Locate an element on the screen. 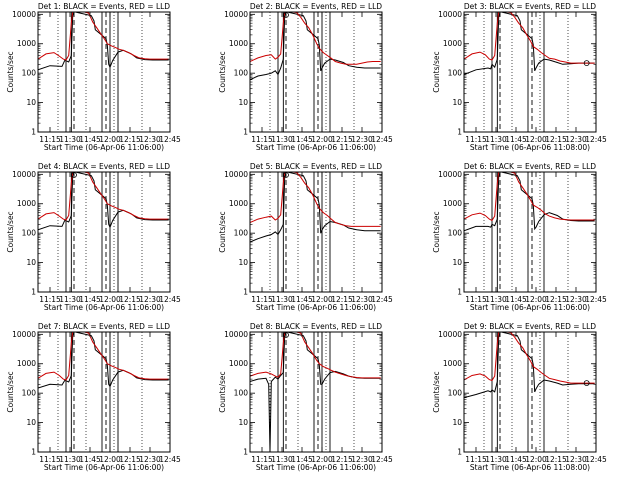  panel-title: Det 7: BLACK = Events, RED = LLD is located at coordinates (104, 326).